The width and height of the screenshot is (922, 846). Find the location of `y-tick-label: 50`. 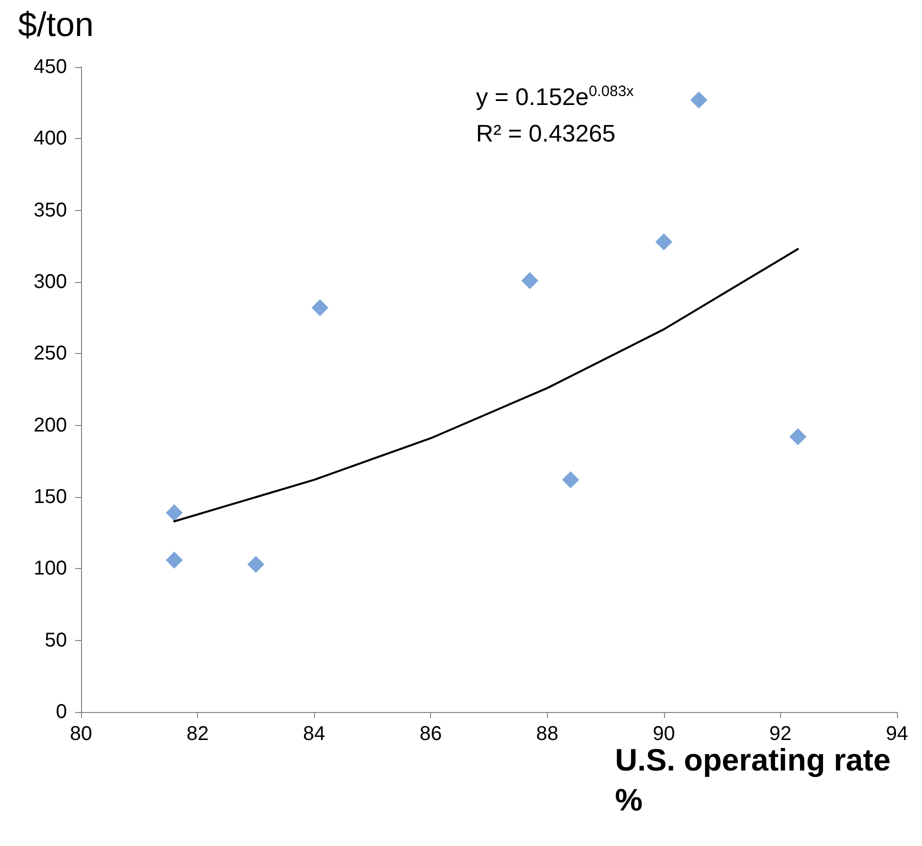

y-tick-label: 50 is located at coordinates (55, 640).